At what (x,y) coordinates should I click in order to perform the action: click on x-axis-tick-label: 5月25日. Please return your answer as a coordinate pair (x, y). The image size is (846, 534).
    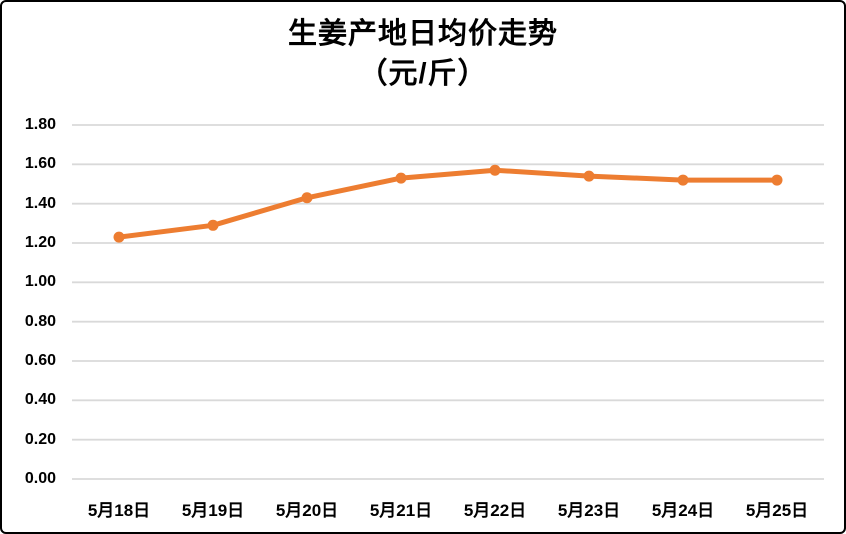
    Looking at the image, I should click on (777, 510).